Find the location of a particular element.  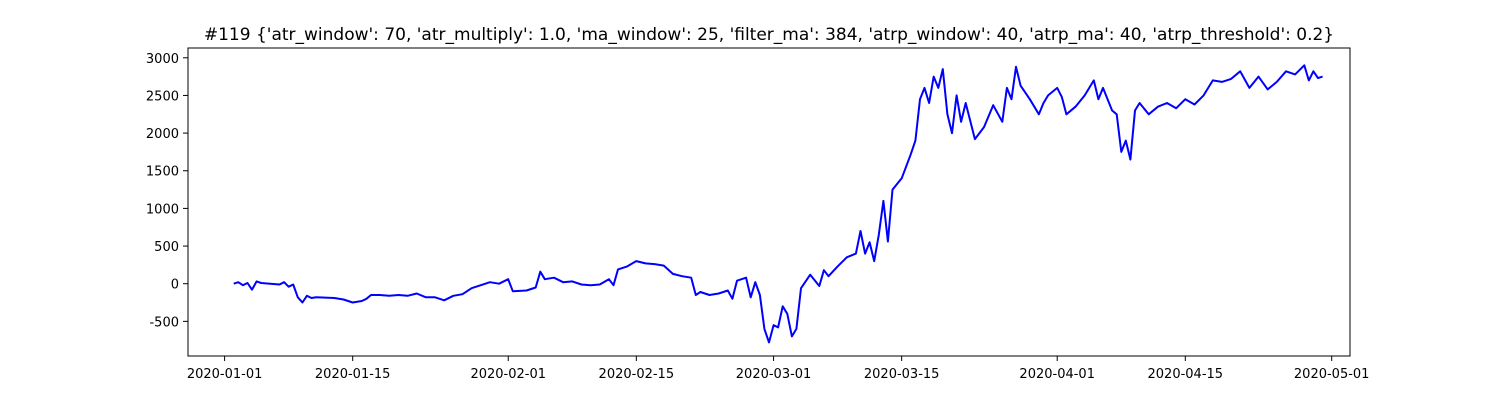

x-tick-label: 2020-04-01 is located at coordinates (1057, 374).